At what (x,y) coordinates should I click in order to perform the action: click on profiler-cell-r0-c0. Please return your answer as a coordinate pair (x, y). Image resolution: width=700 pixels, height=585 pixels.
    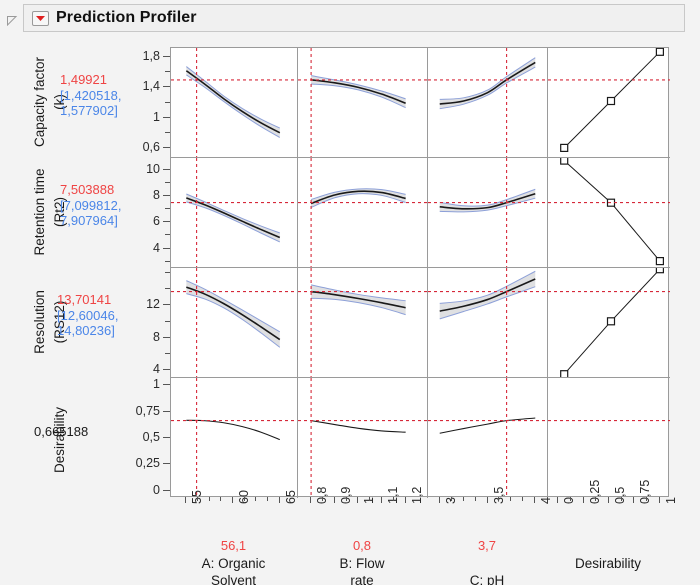
    Looking at the image, I should click on (234, 103).